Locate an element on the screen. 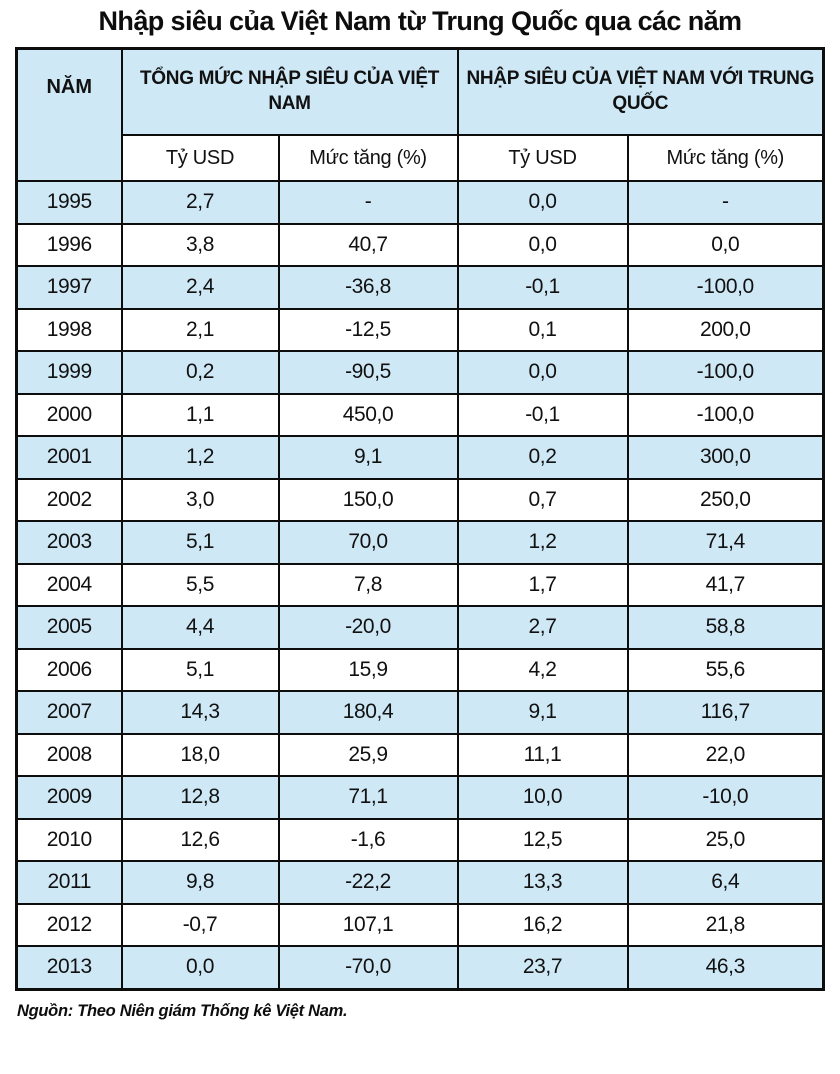 The image size is (840, 1074). table-row: 2011 9,8 -22,2 13,3 6,4 is located at coordinates (420, 882).